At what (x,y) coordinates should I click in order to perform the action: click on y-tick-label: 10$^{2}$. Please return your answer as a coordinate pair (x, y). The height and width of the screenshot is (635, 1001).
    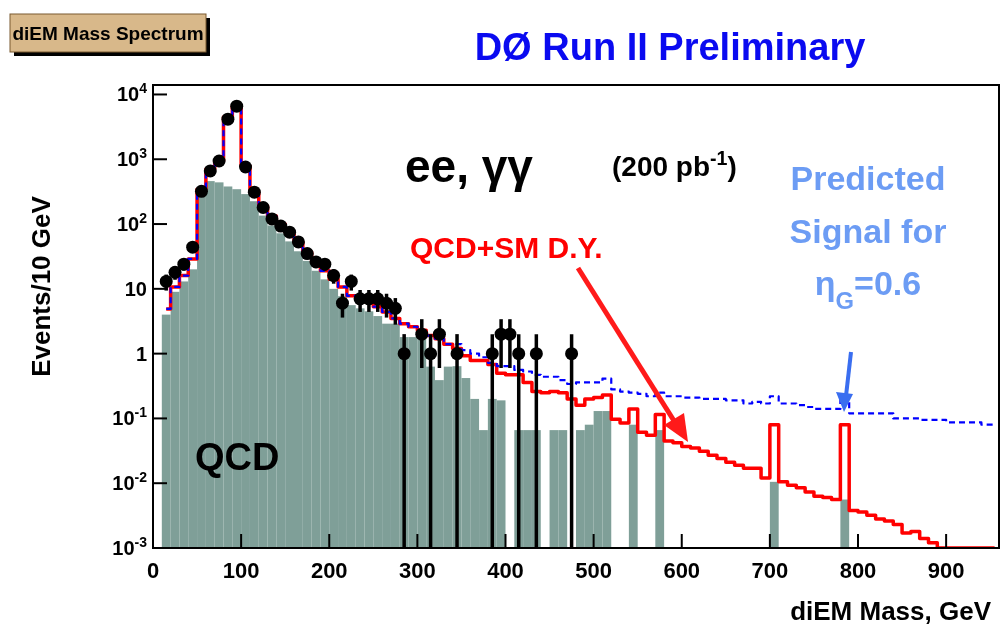
    Looking at the image, I should click on (132, 223).